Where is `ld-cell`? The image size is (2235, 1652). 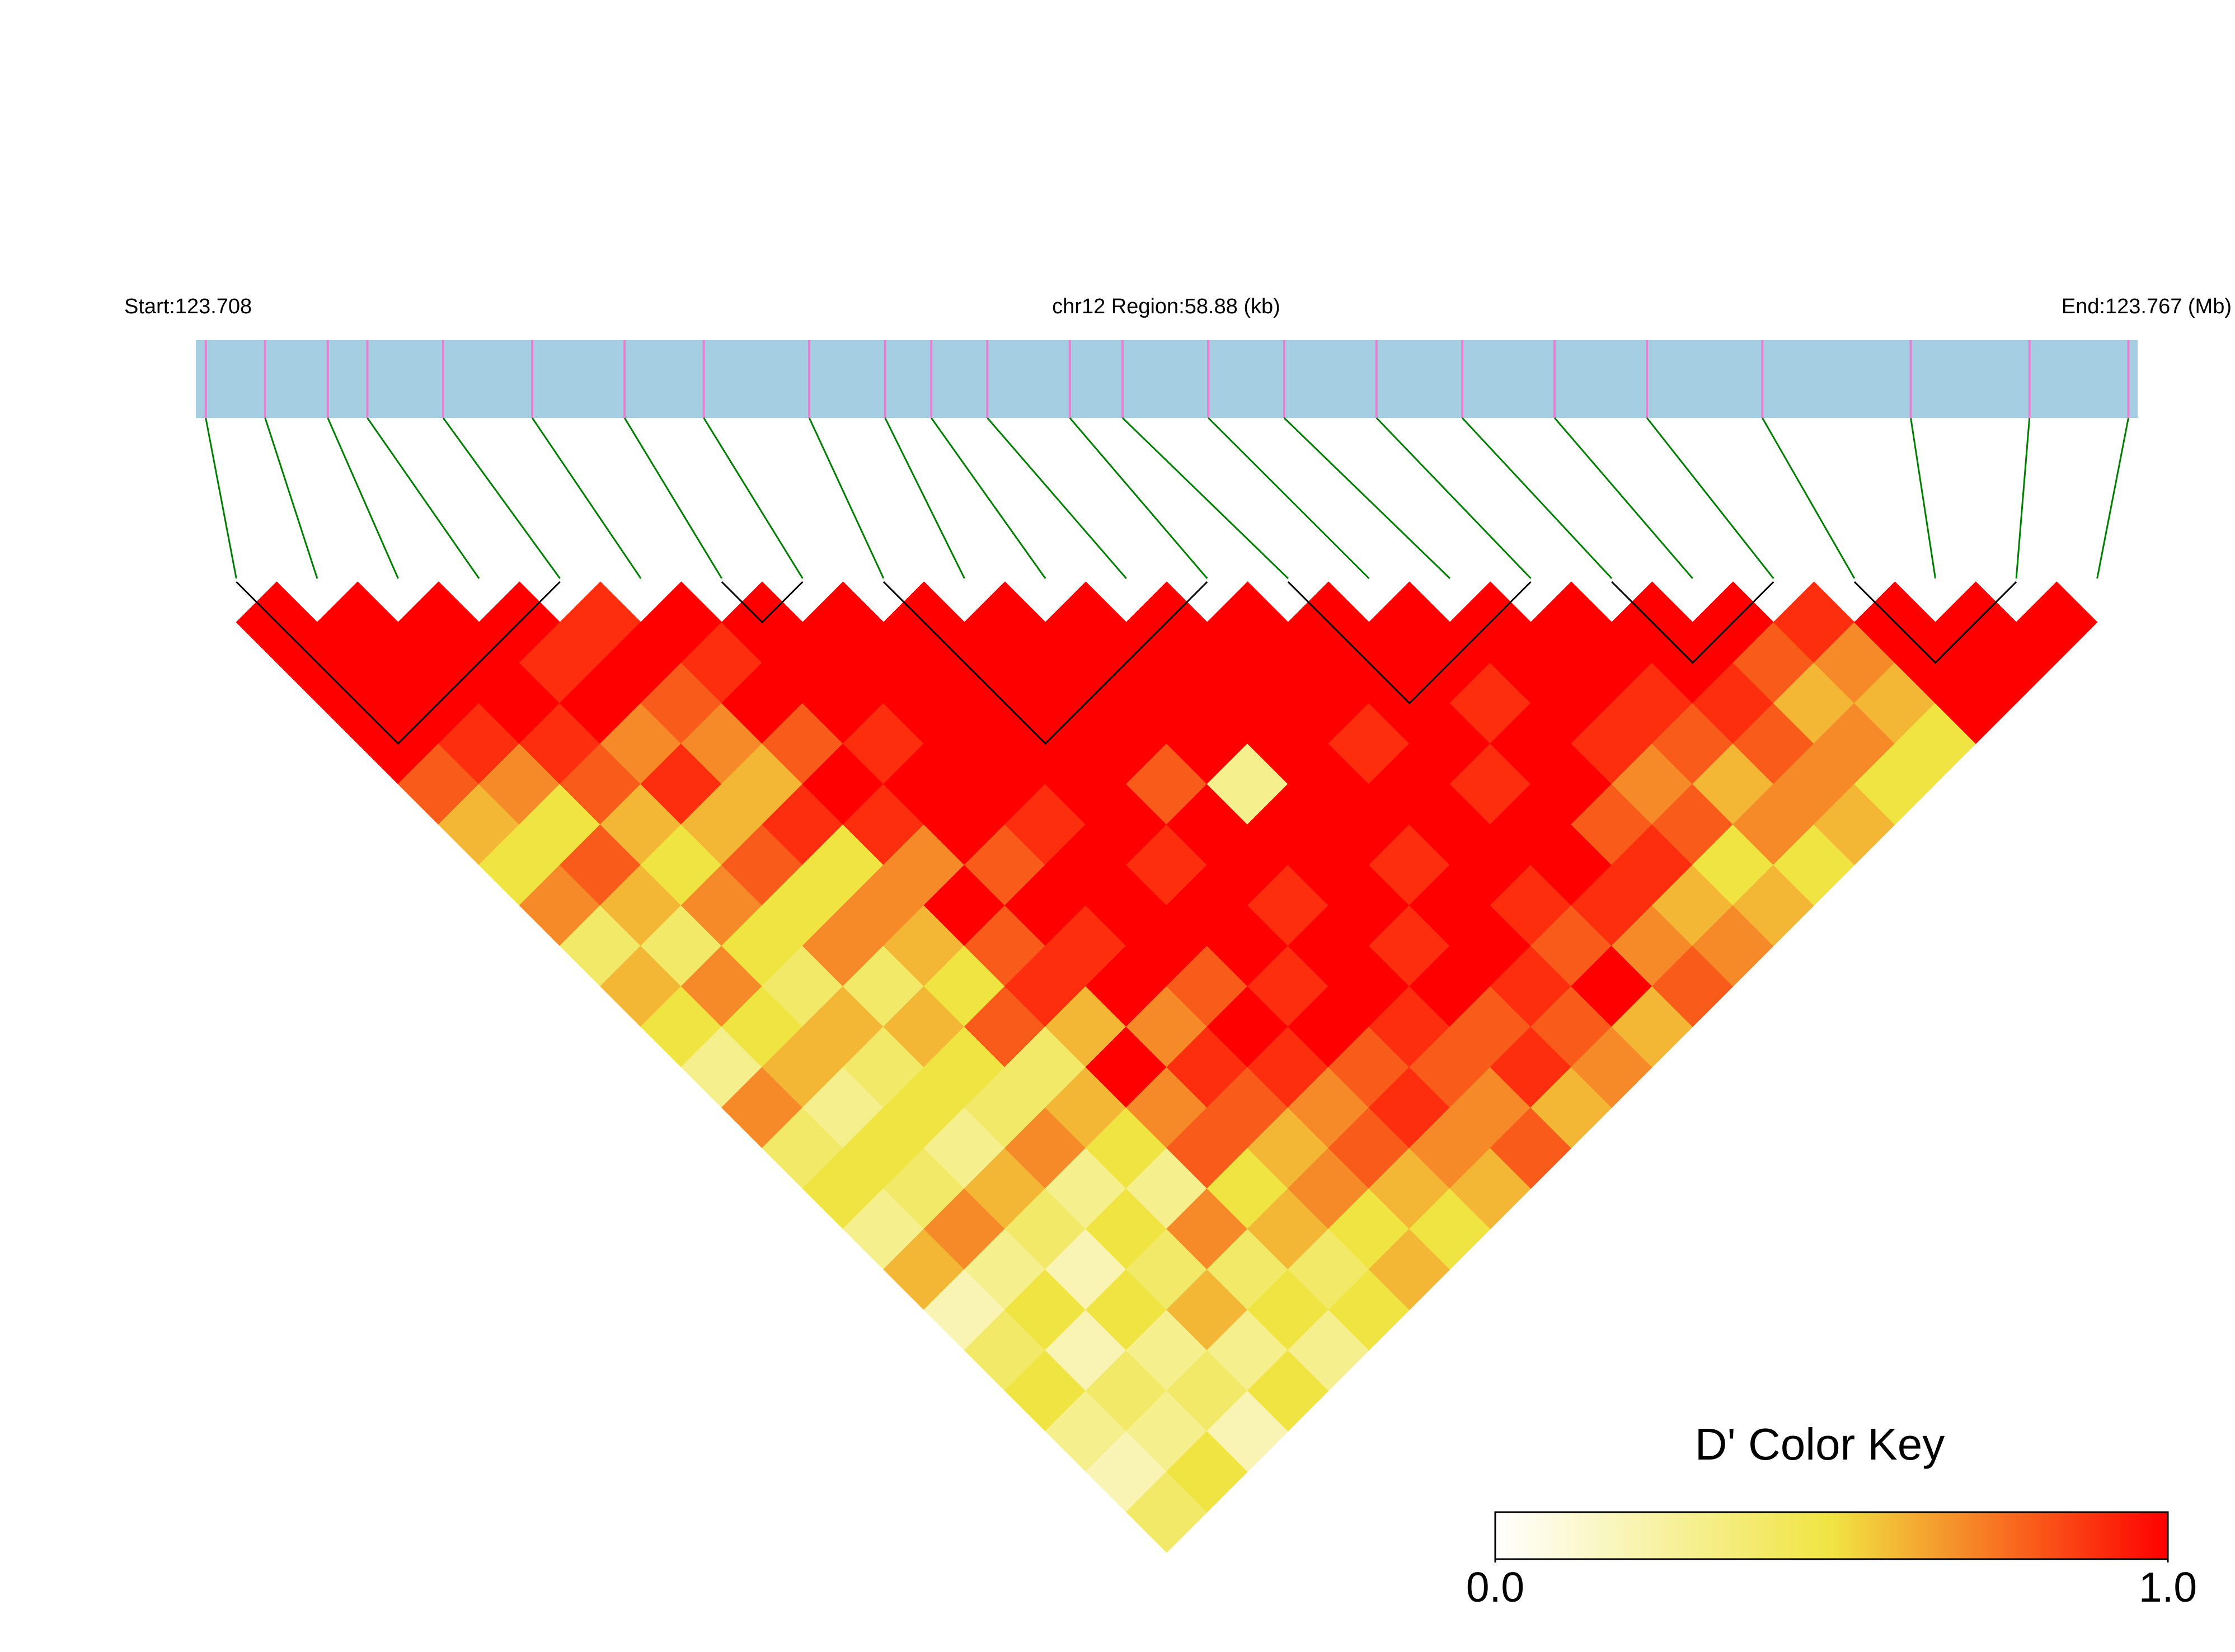 ld-cell is located at coordinates (2057, 622).